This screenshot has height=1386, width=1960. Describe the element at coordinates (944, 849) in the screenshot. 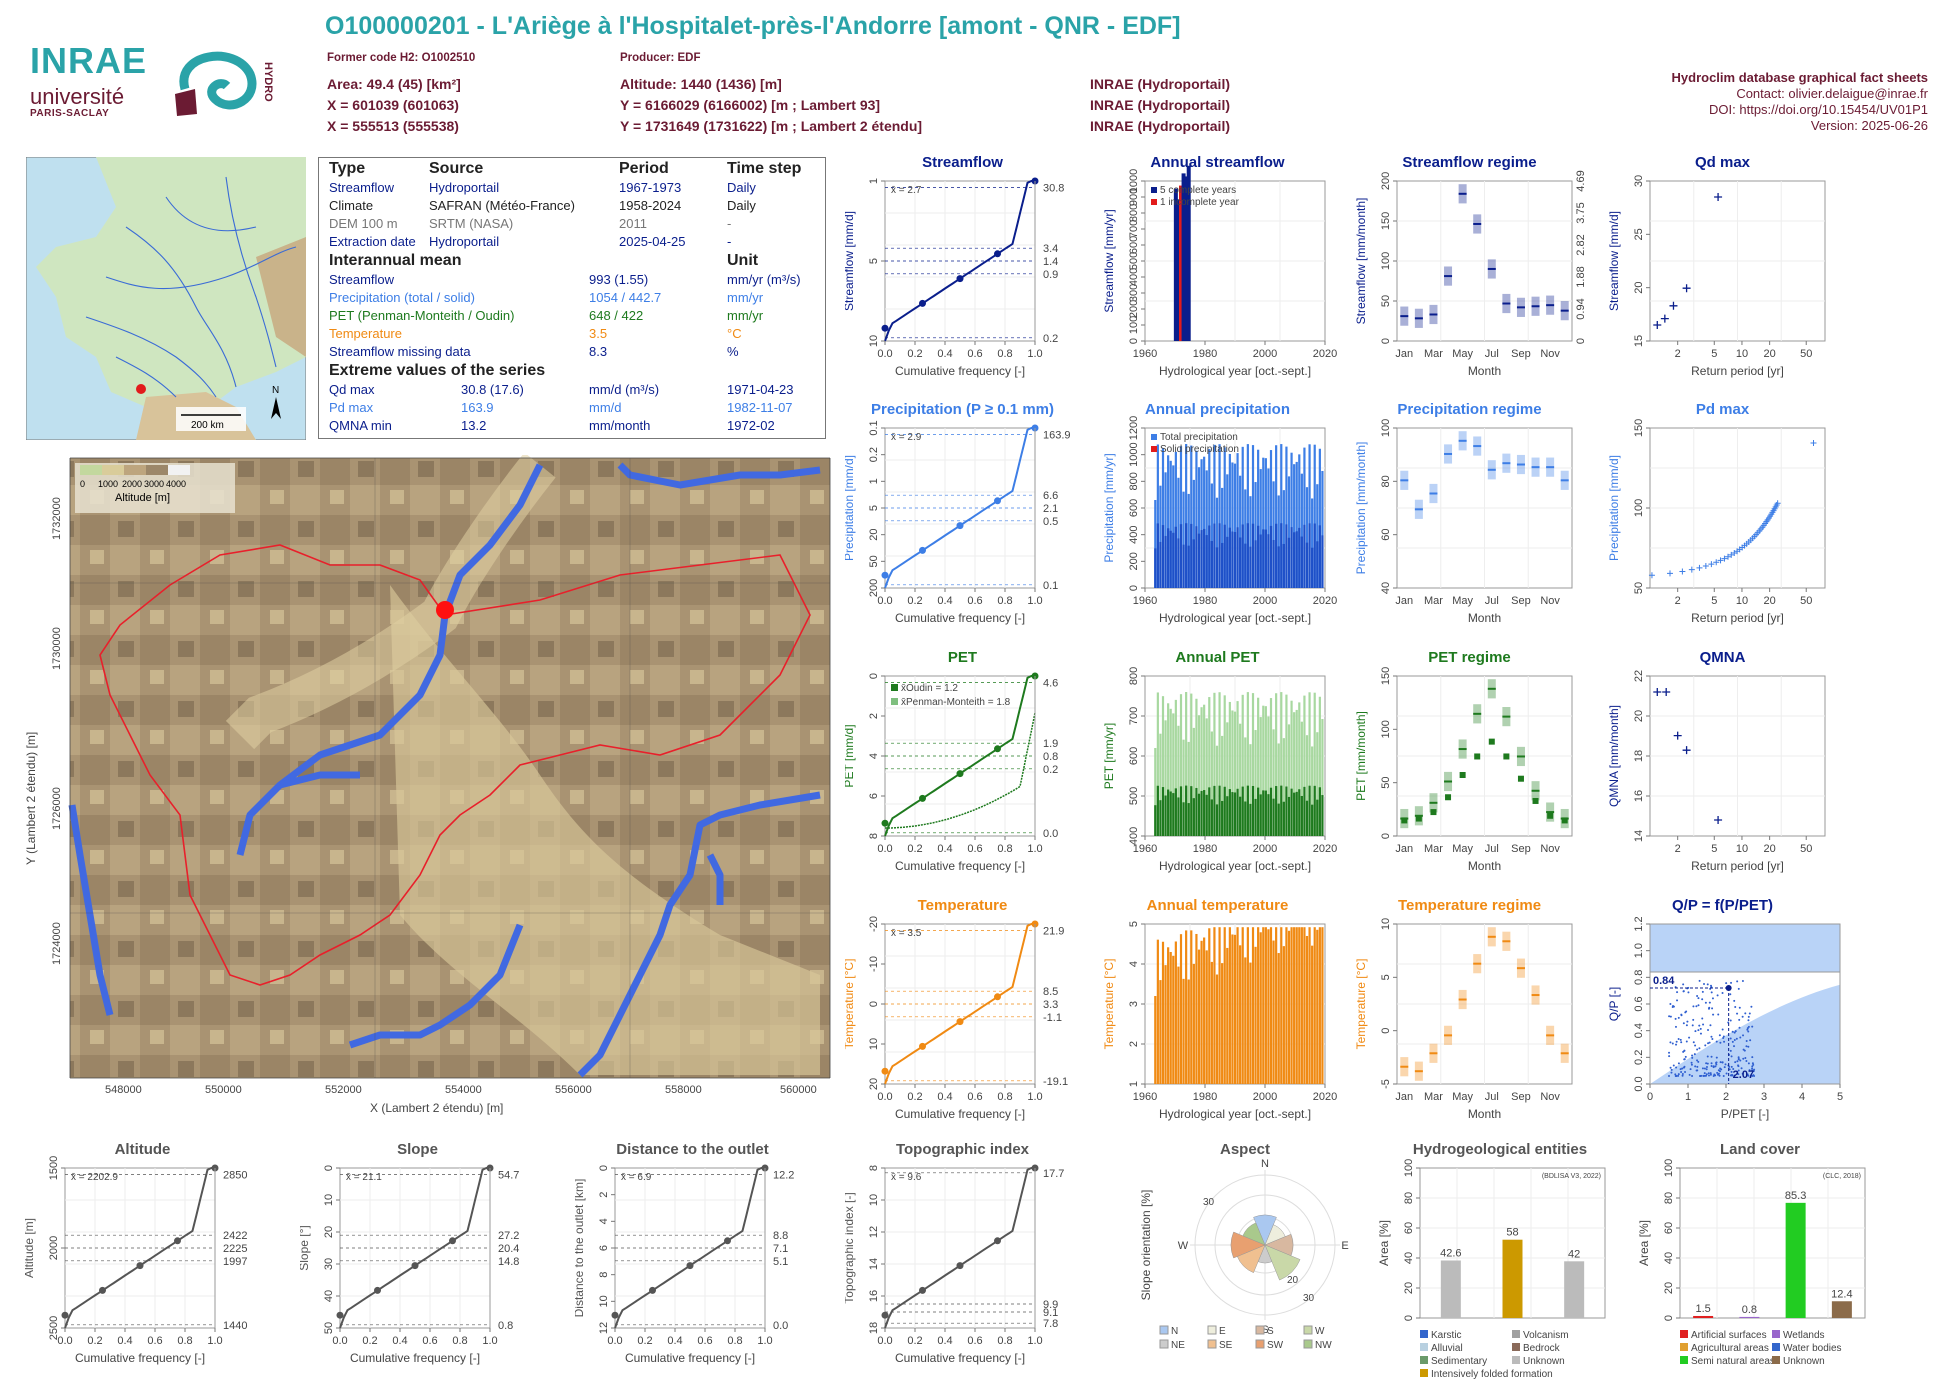

I see `x-tick-label: 0.4` at that location.